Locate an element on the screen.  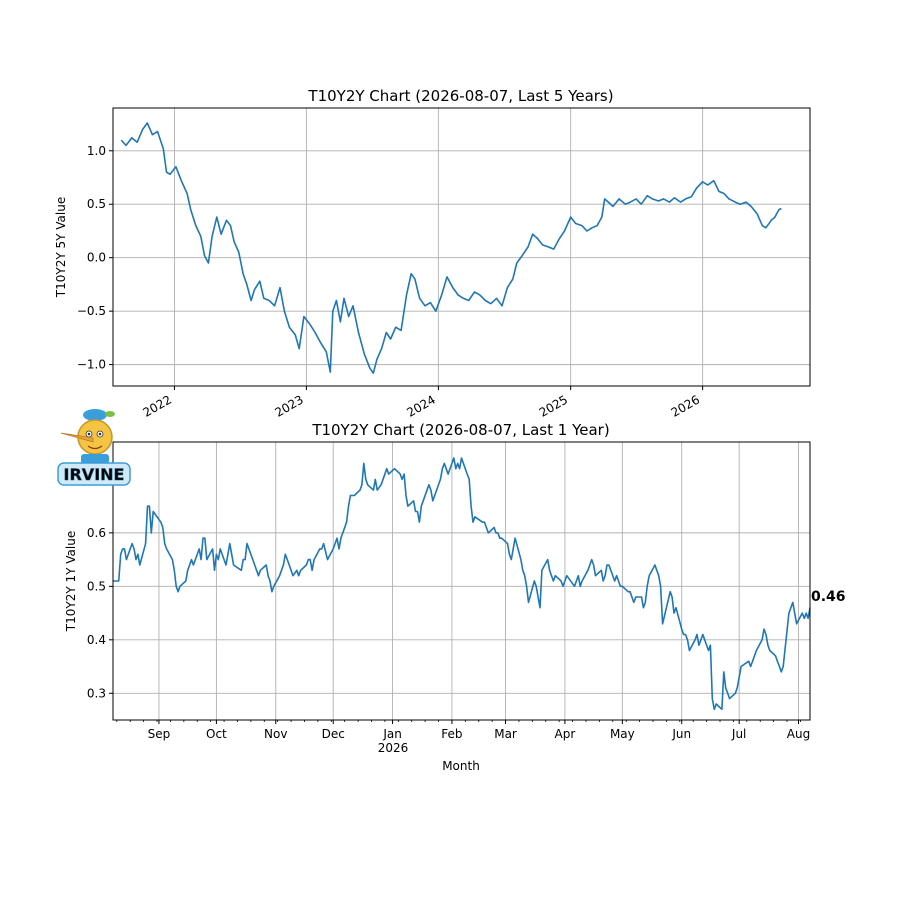
chart-1y-minor-ticks is located at coordinates (458, 721).